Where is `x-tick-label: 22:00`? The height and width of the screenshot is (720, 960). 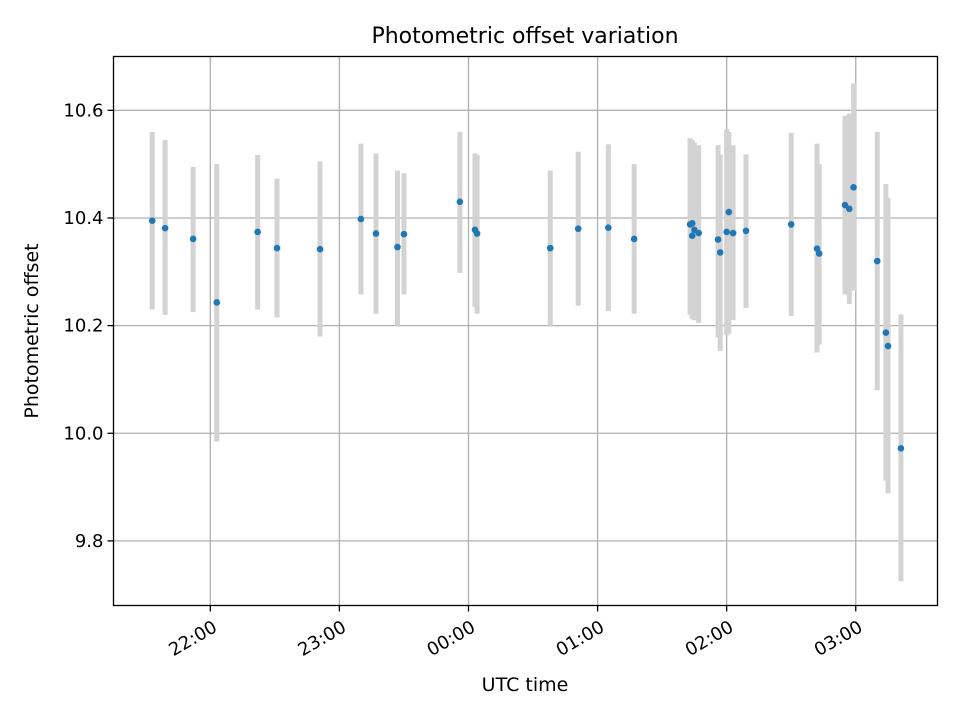 x-tick-label: 22:00 is located at coordinates (192, 639).